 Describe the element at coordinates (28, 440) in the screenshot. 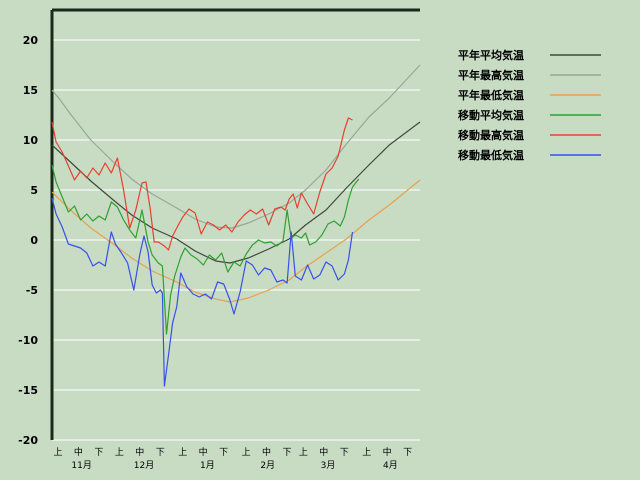

I see `y-tick-label: -20` at that location.